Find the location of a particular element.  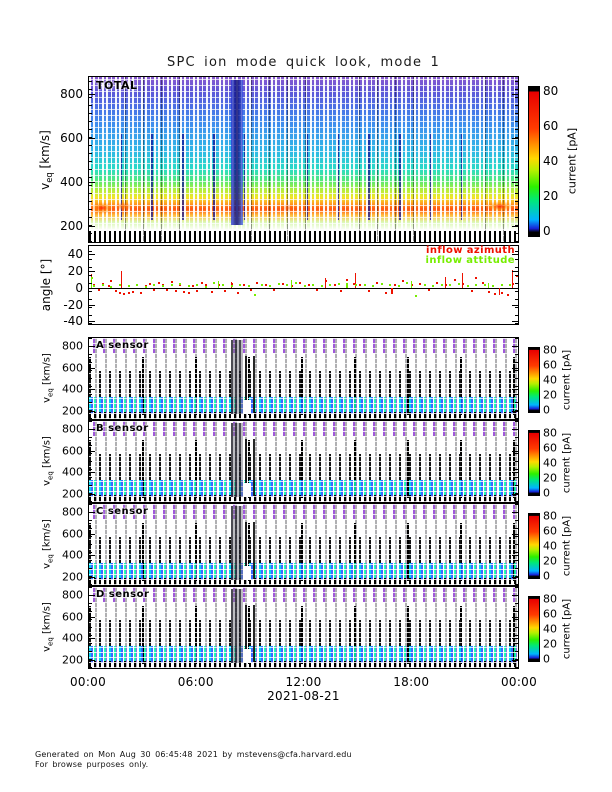

x-tick-label: 12:00 is located at coordinates (303, 682).